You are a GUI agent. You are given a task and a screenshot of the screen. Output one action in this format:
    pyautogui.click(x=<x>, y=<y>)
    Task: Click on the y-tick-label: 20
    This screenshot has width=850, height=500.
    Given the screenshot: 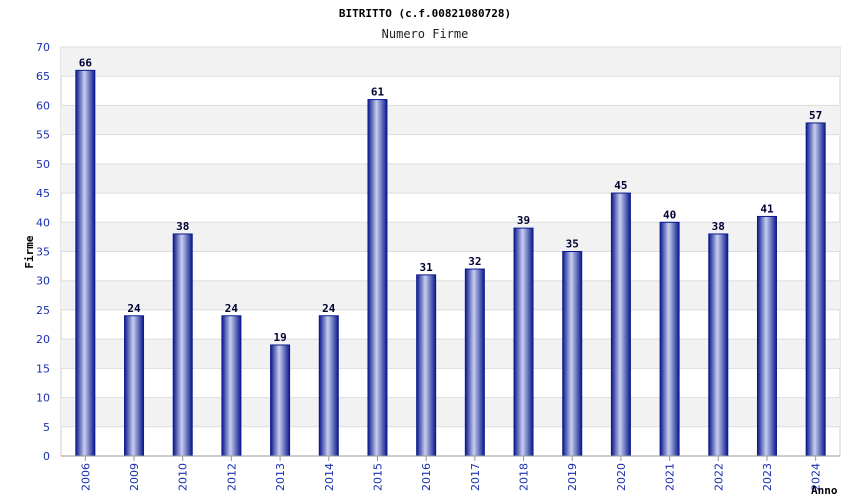 What is the action you would take?
    pyautogui.click(x=43, y=339)
    